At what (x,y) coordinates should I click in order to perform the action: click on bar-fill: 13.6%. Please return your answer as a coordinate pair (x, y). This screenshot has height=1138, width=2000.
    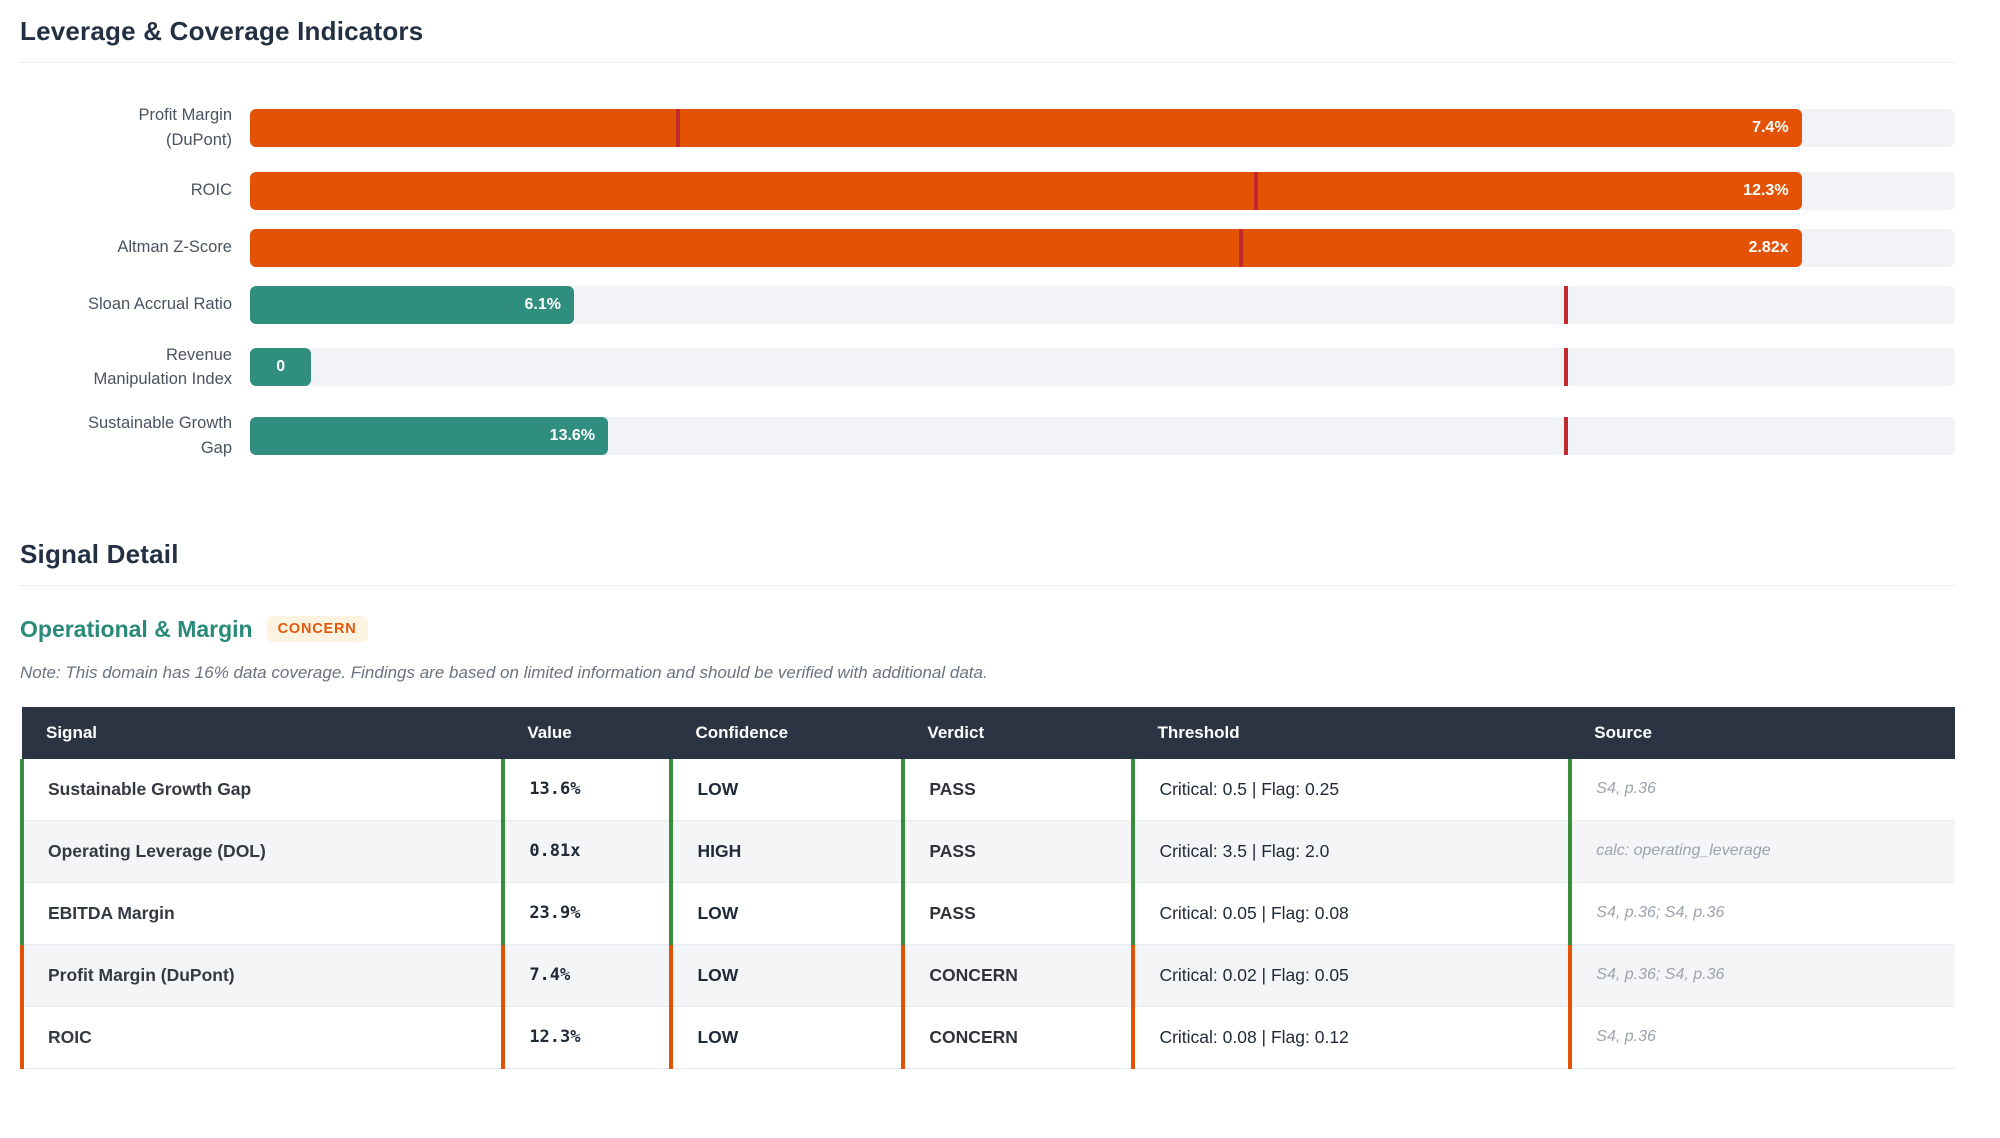
    Looking at the image, I should click on (429, 435).